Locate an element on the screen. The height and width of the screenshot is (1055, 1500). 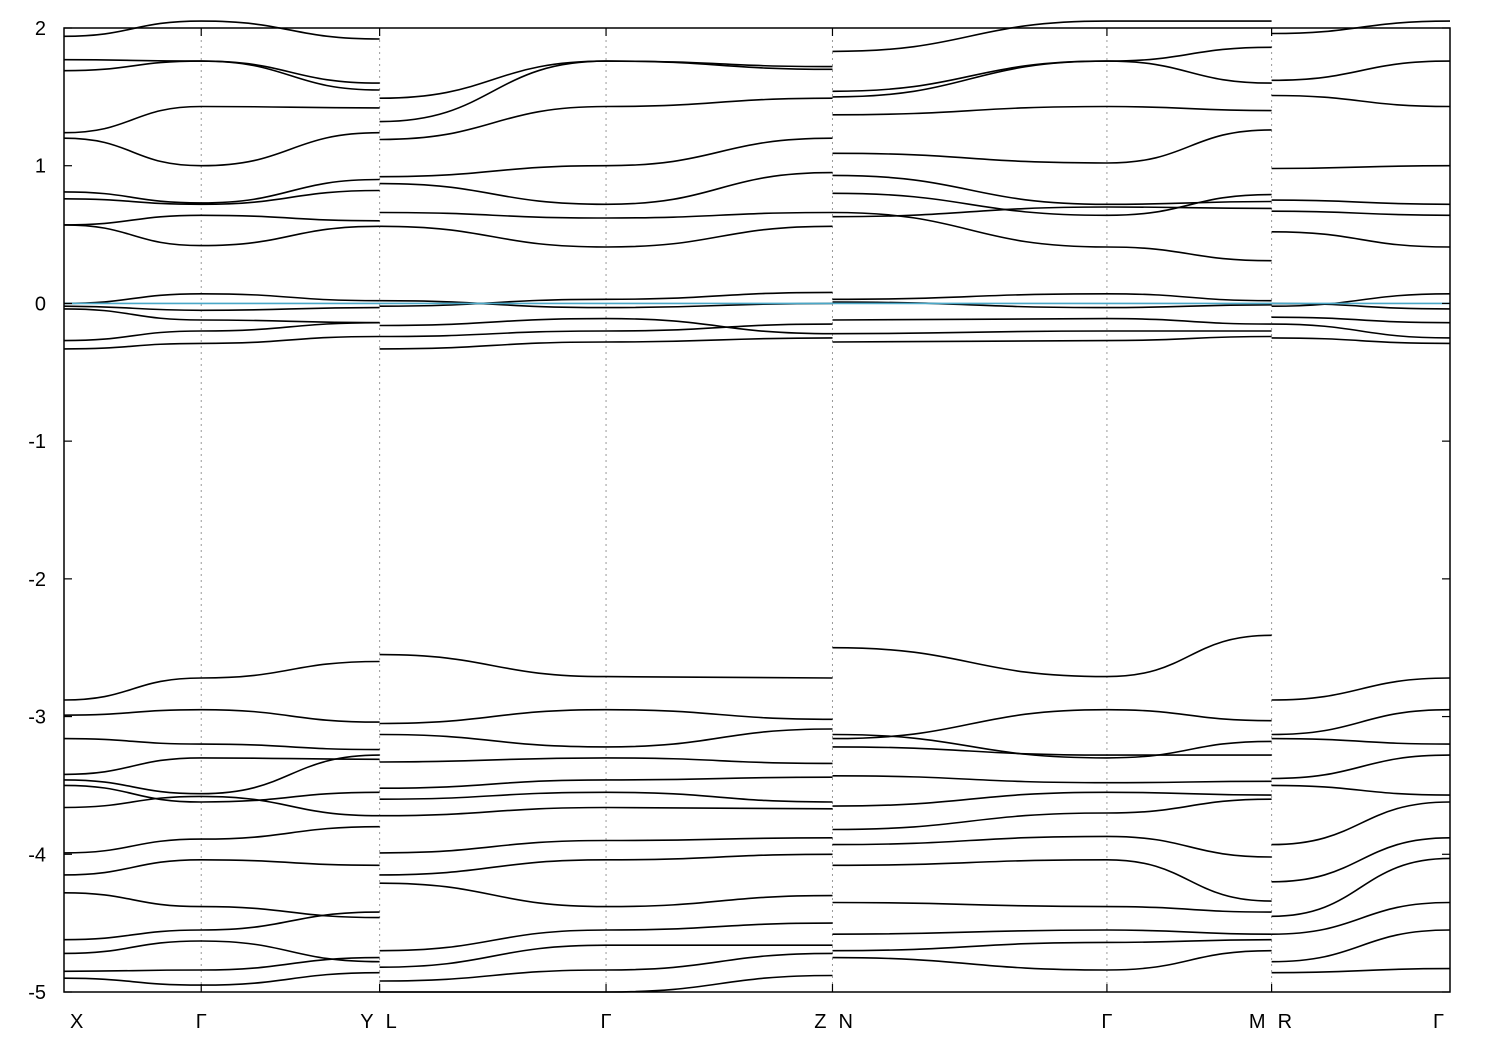
y-tick-label: -3 is located at coordinates (37, 718).